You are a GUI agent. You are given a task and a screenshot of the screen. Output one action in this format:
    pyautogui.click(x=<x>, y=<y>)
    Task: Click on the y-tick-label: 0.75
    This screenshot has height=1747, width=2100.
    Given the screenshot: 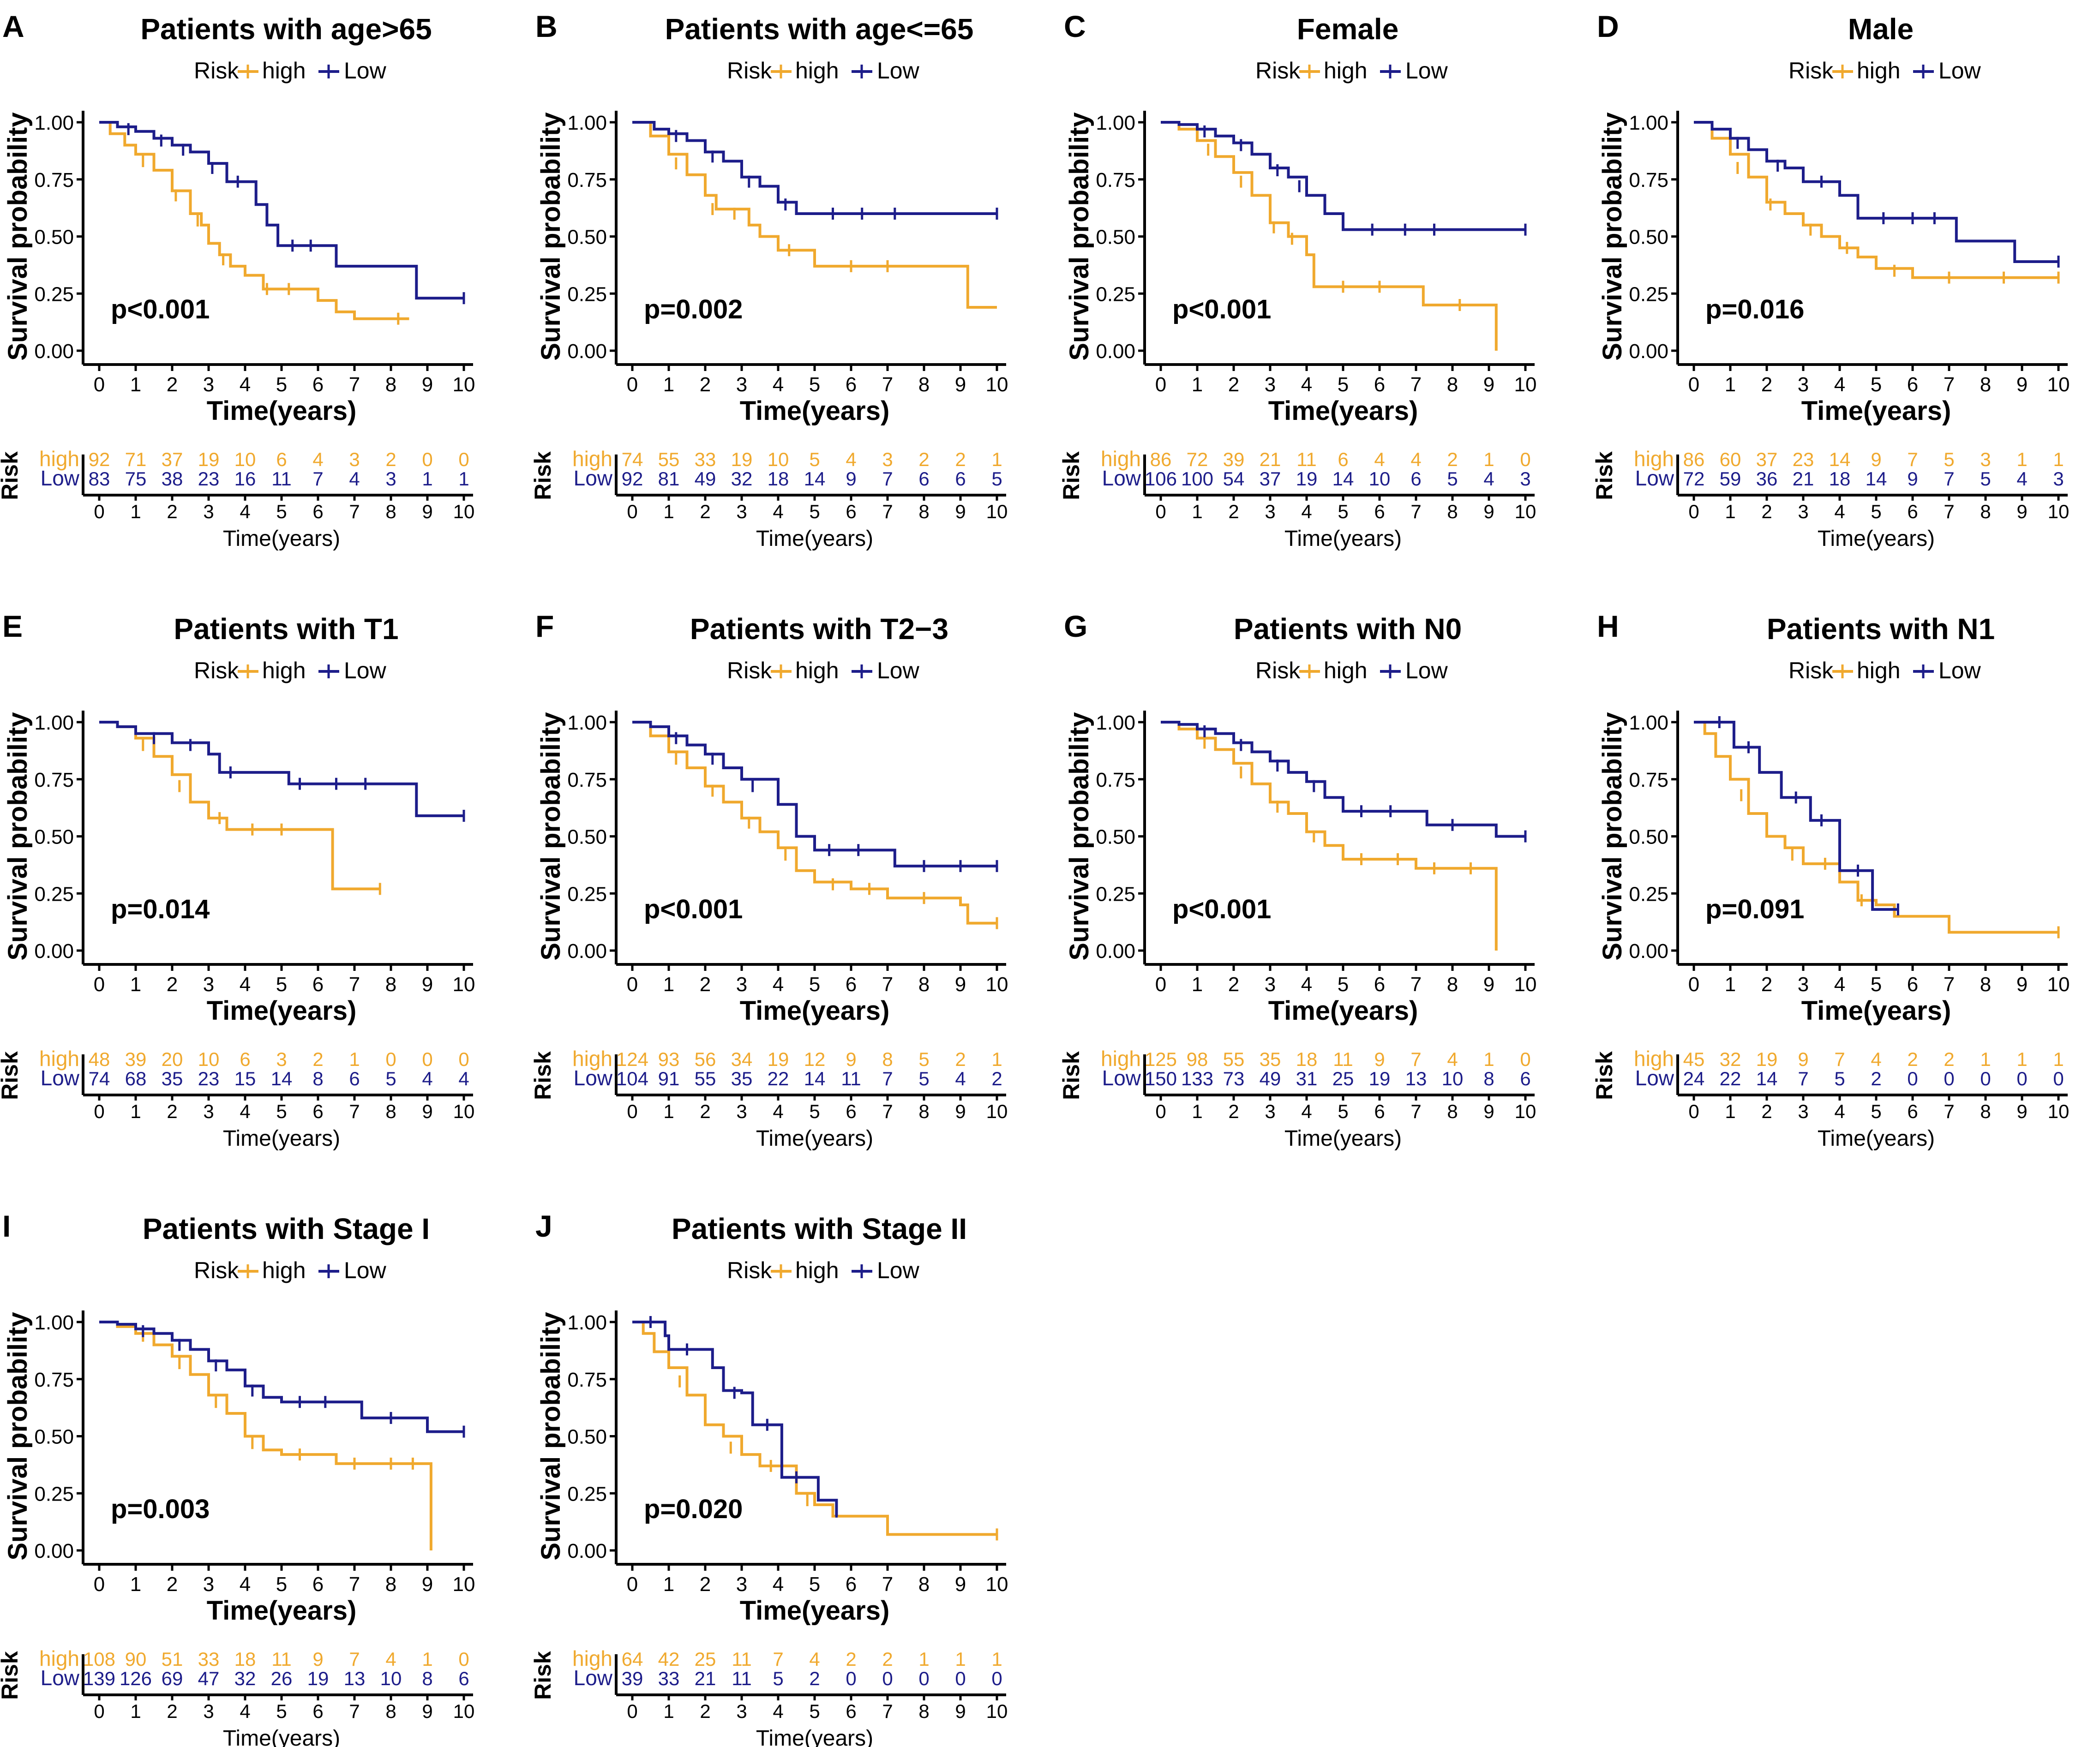 What is the action you would take?
    pyautogui.click(x=587, y=1380)
    